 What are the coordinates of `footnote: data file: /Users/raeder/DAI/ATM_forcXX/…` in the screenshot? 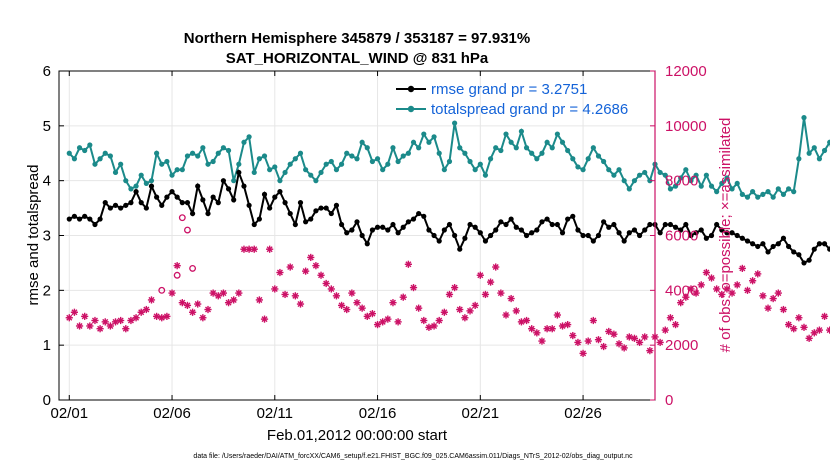 It's located at (413, 456).